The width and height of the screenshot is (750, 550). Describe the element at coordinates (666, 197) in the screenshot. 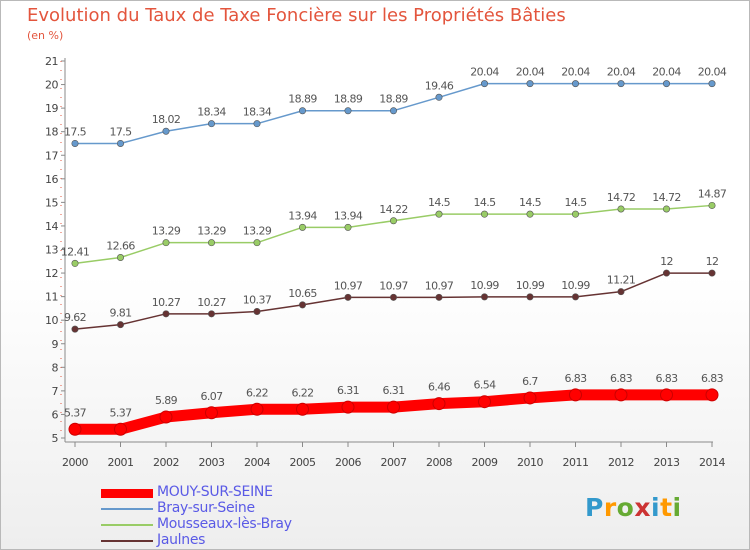

I see `data-label: 14.72` at that location.